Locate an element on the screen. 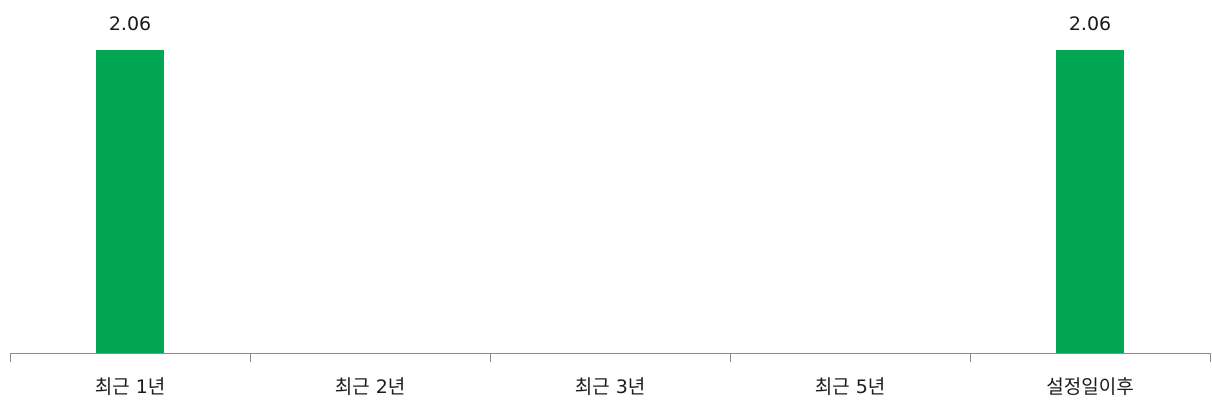 The width and height of the screenshot is (1212, 405). x-tick-label: 최근 2년 is located at coordinates (370, 387).